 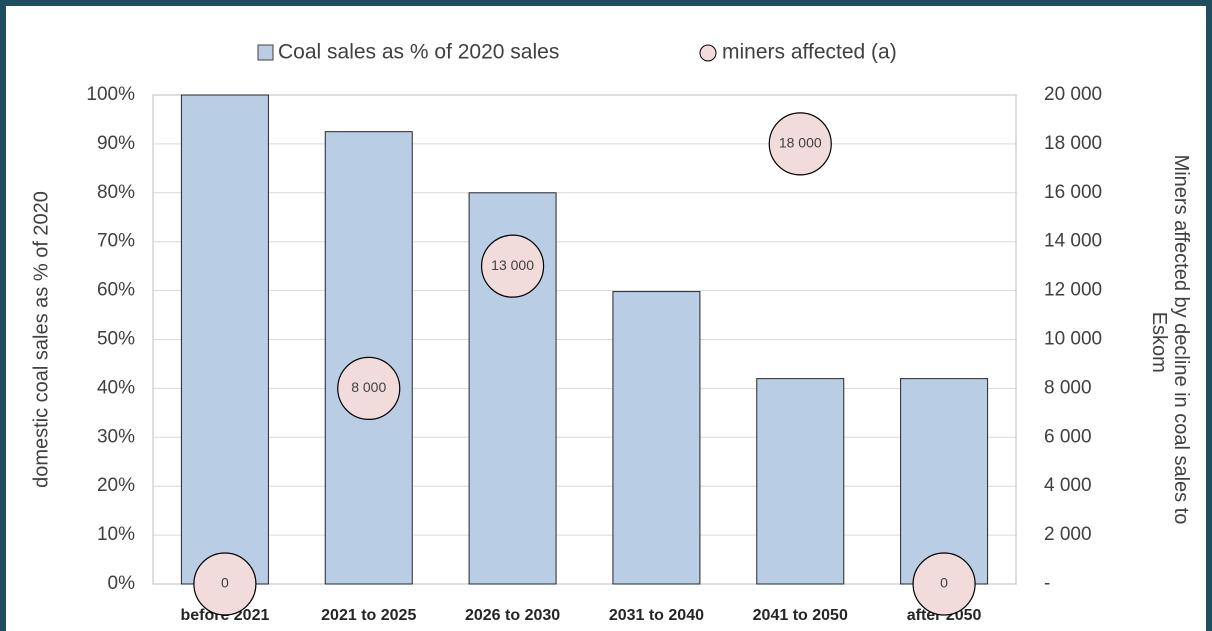 I want to click on y2-tick-label: 2 000, so click(x=1068, y=534).